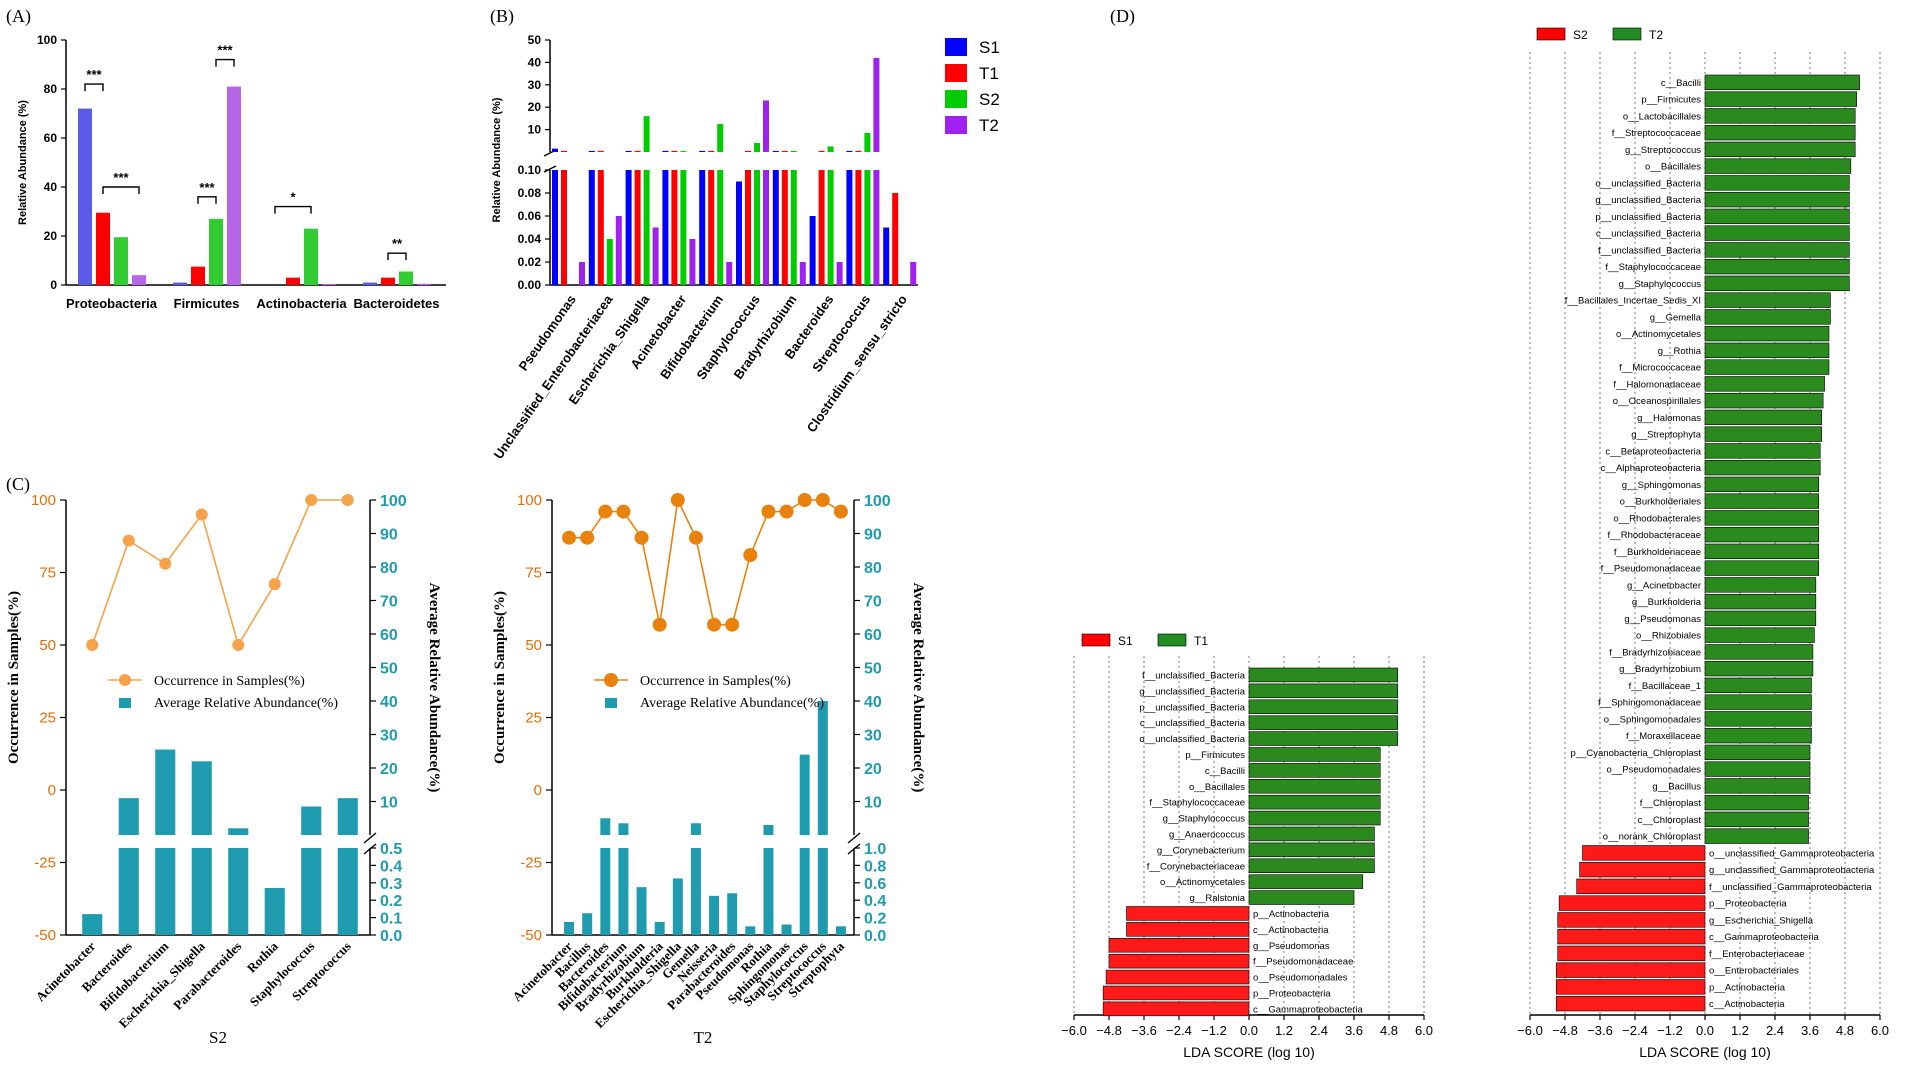 This screenshot has width=1928, height=1065. I want to click on lda-label: o__Bacillales, so click(1673, 167).